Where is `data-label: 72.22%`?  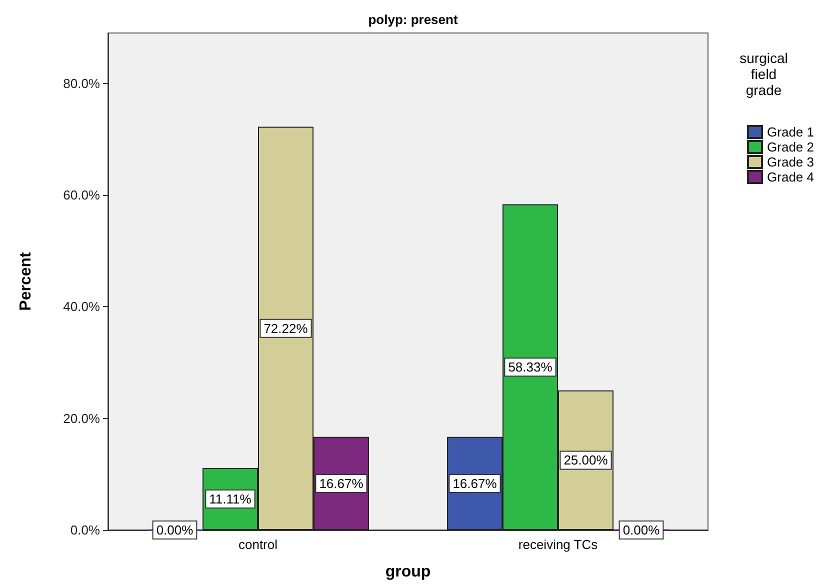 data-label: 72.22% is located at coordinates (286, 328).